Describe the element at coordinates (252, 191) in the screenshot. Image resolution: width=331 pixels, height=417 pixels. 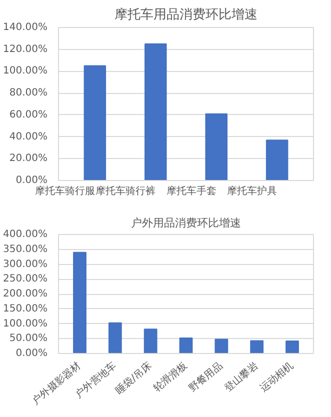
I see `x-tick-label: 摩托车护具` at that location.